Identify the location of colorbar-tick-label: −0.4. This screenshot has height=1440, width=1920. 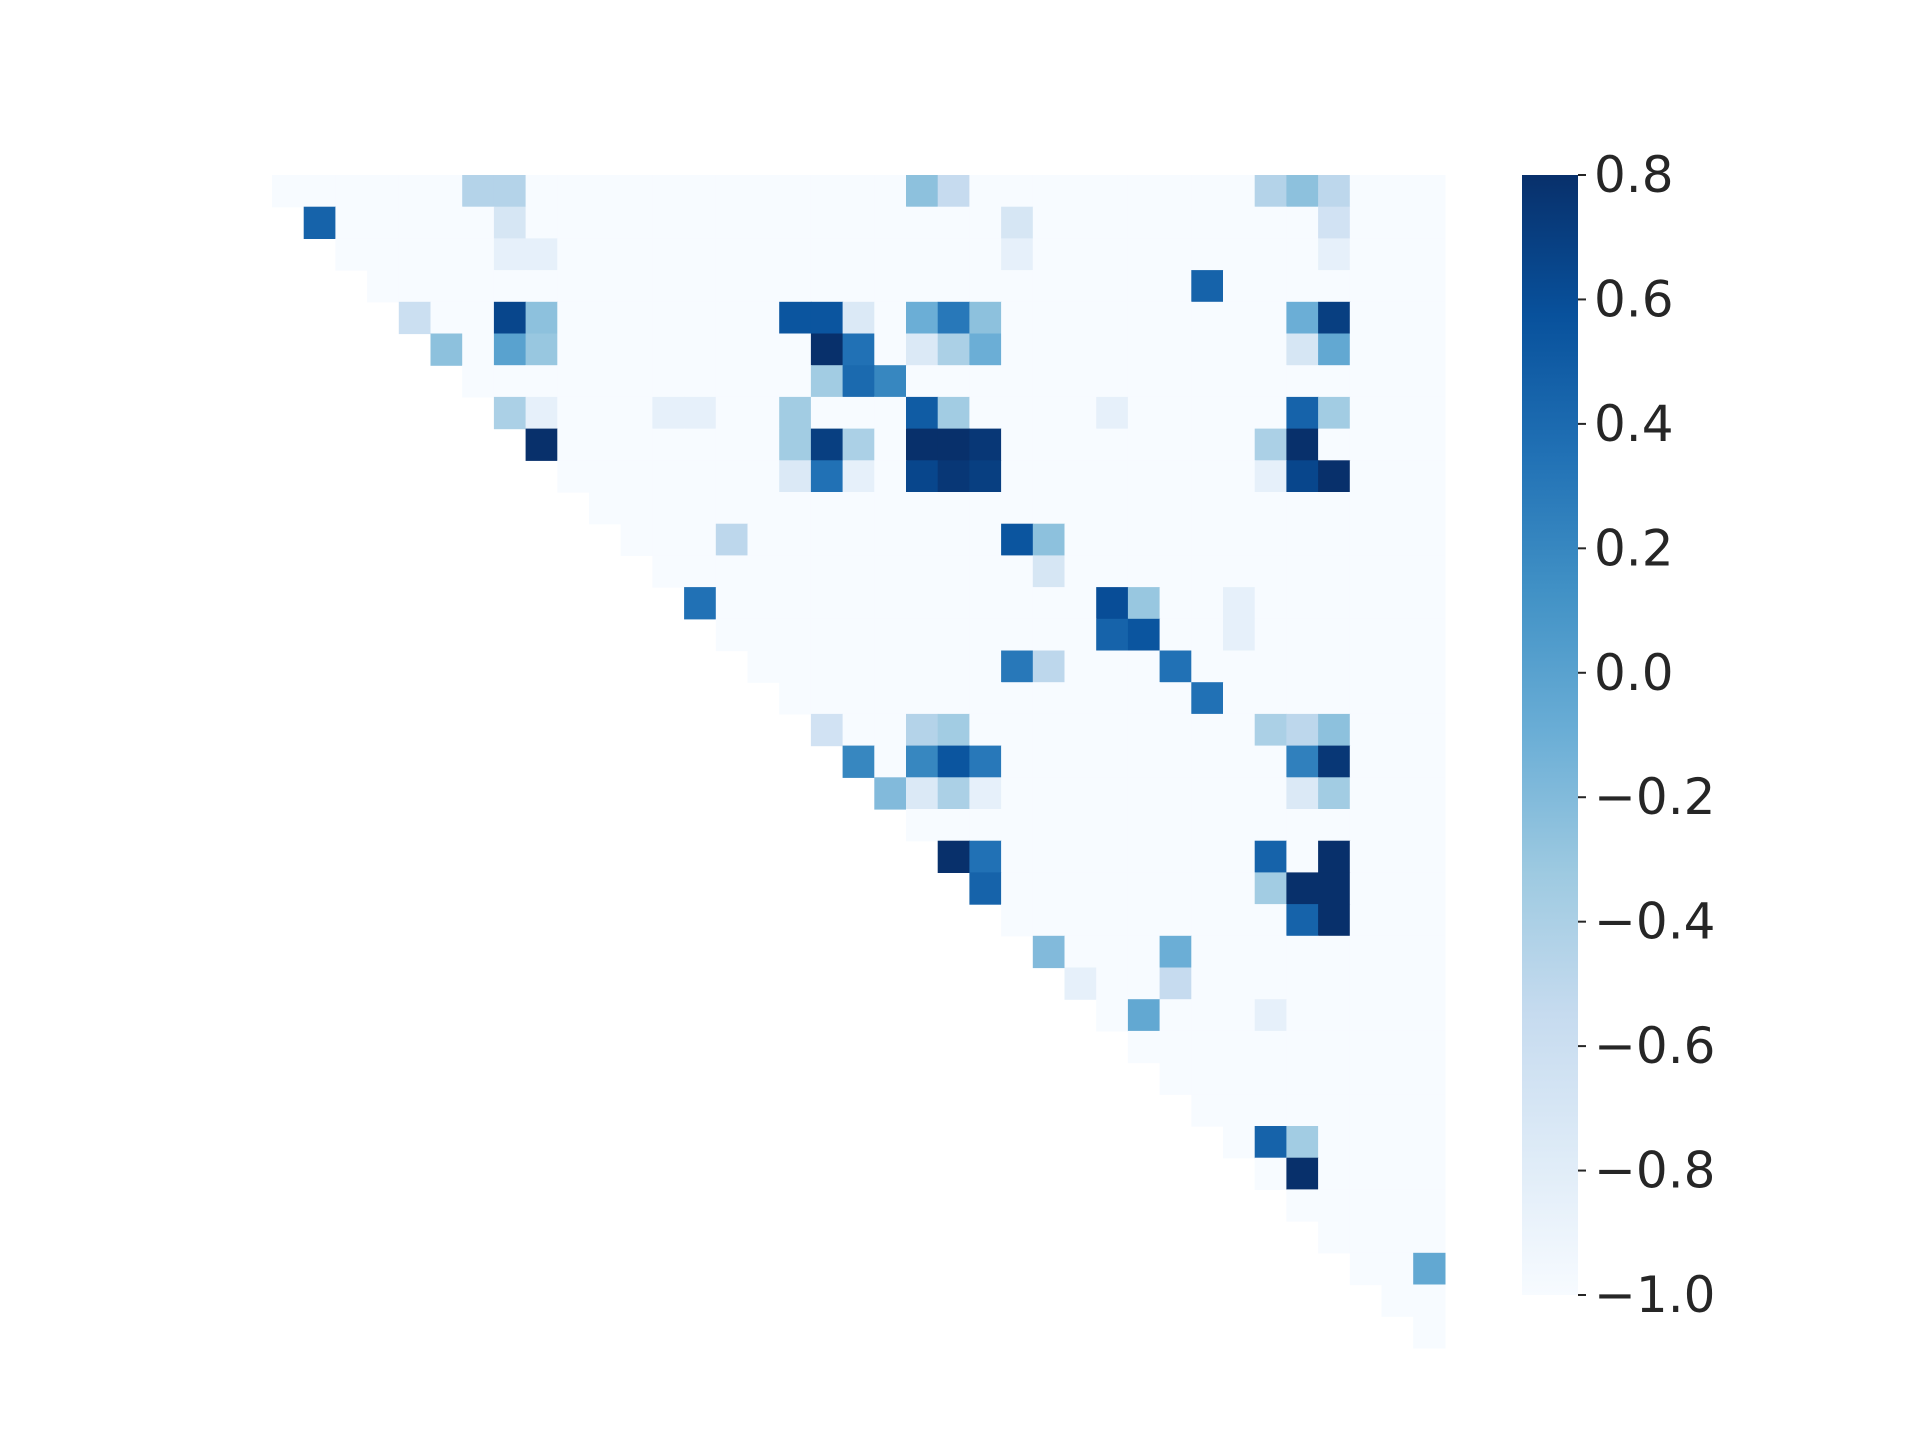
(1654, 922).